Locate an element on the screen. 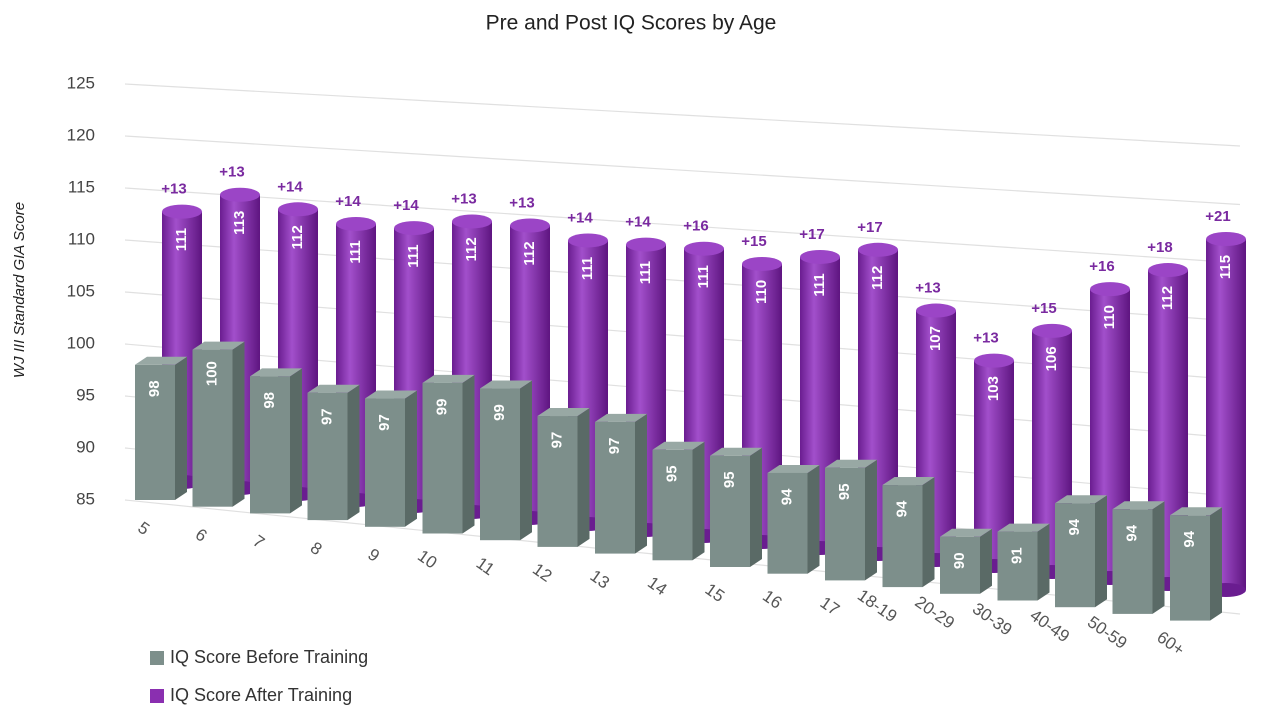 The height and width of the screenshot is (711, 1262). x-tick-label: 11 is located at coordinates (485, 566).